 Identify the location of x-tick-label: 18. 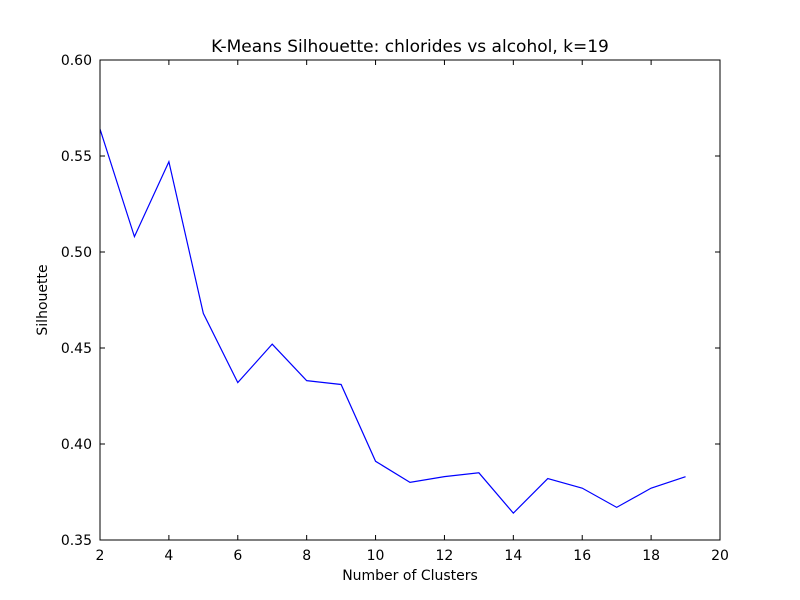
(651, 556).